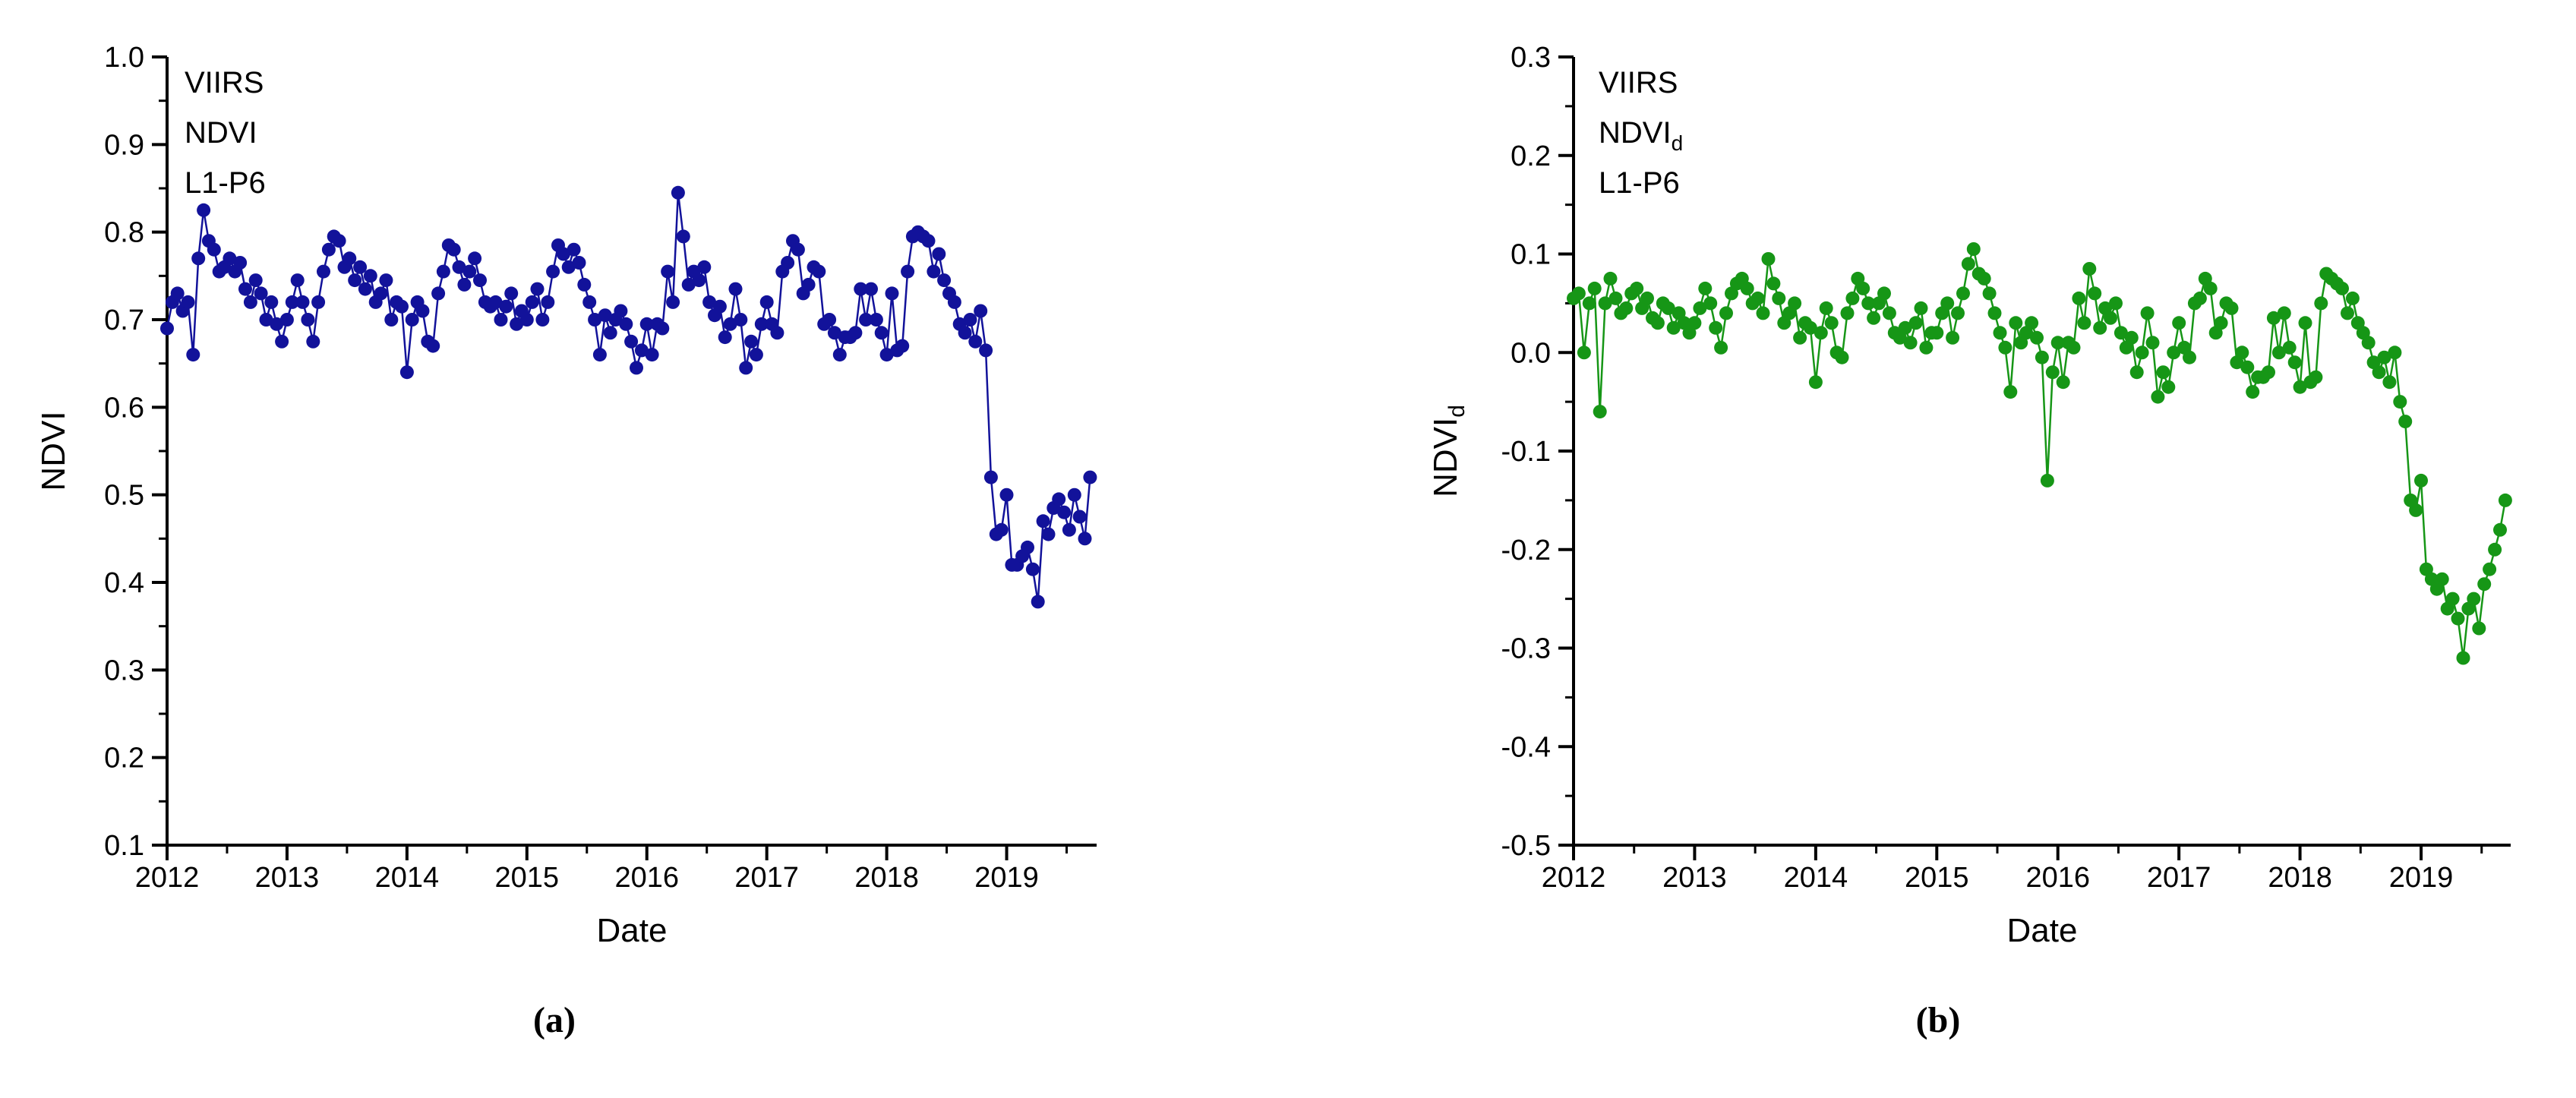 The width and height of the screenshot is (2576, 1098). What do you see at coordinates (1641, 133) in the screenshot?
I see `plot-annotation: VIIRS NDVId L1-P6` at bounding box center [1641, 133].